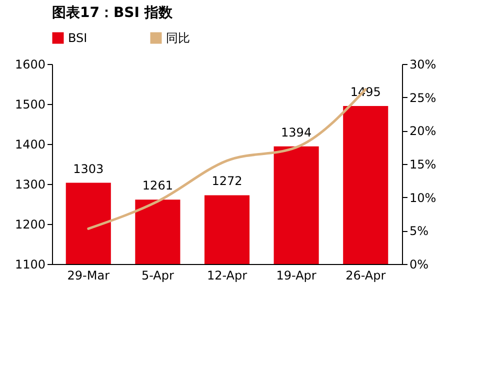  What do you see at coordinates (227, 275) in the screenshot?
I see `x-tick-label: 12-Apr` at bounding box center [227, 275].